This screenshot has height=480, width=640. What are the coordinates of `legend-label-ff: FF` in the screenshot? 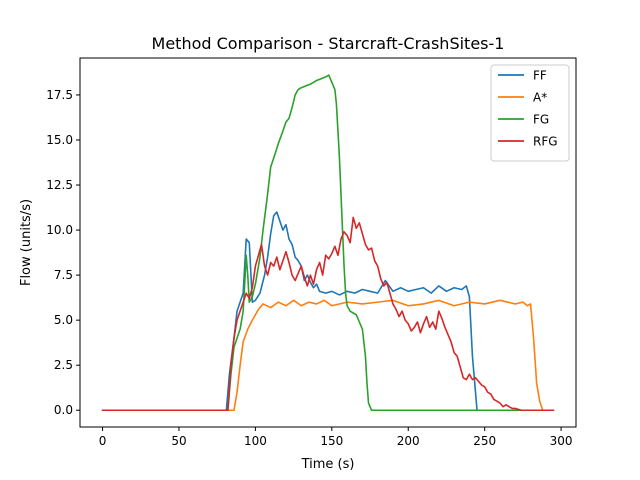 It's located at (540, 76).